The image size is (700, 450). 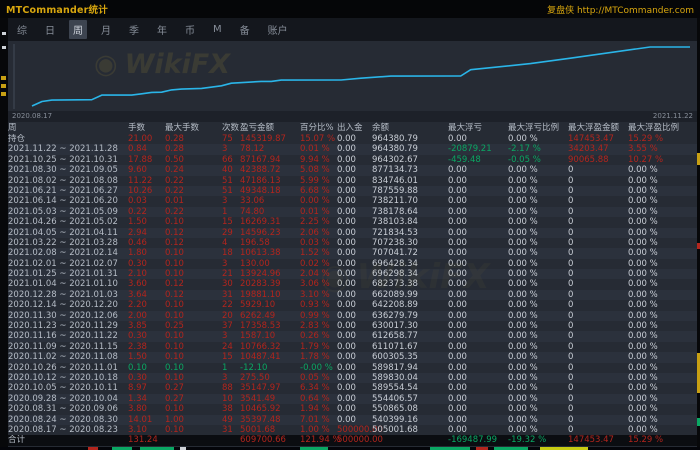 I want to click on table-cell: 18, so click(x=227, y=253).